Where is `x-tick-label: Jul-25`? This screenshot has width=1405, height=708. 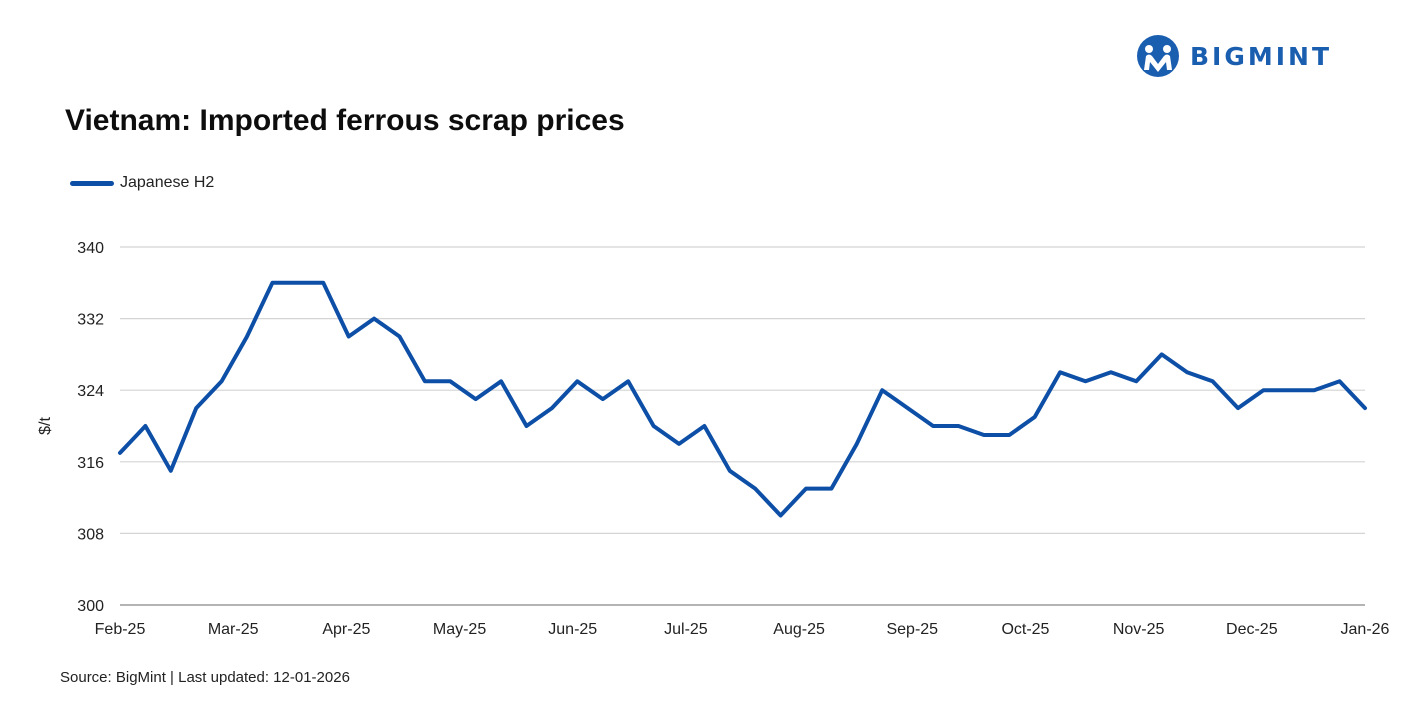 x-tick-label: Jul-25 is located at coordinates (686, 629).